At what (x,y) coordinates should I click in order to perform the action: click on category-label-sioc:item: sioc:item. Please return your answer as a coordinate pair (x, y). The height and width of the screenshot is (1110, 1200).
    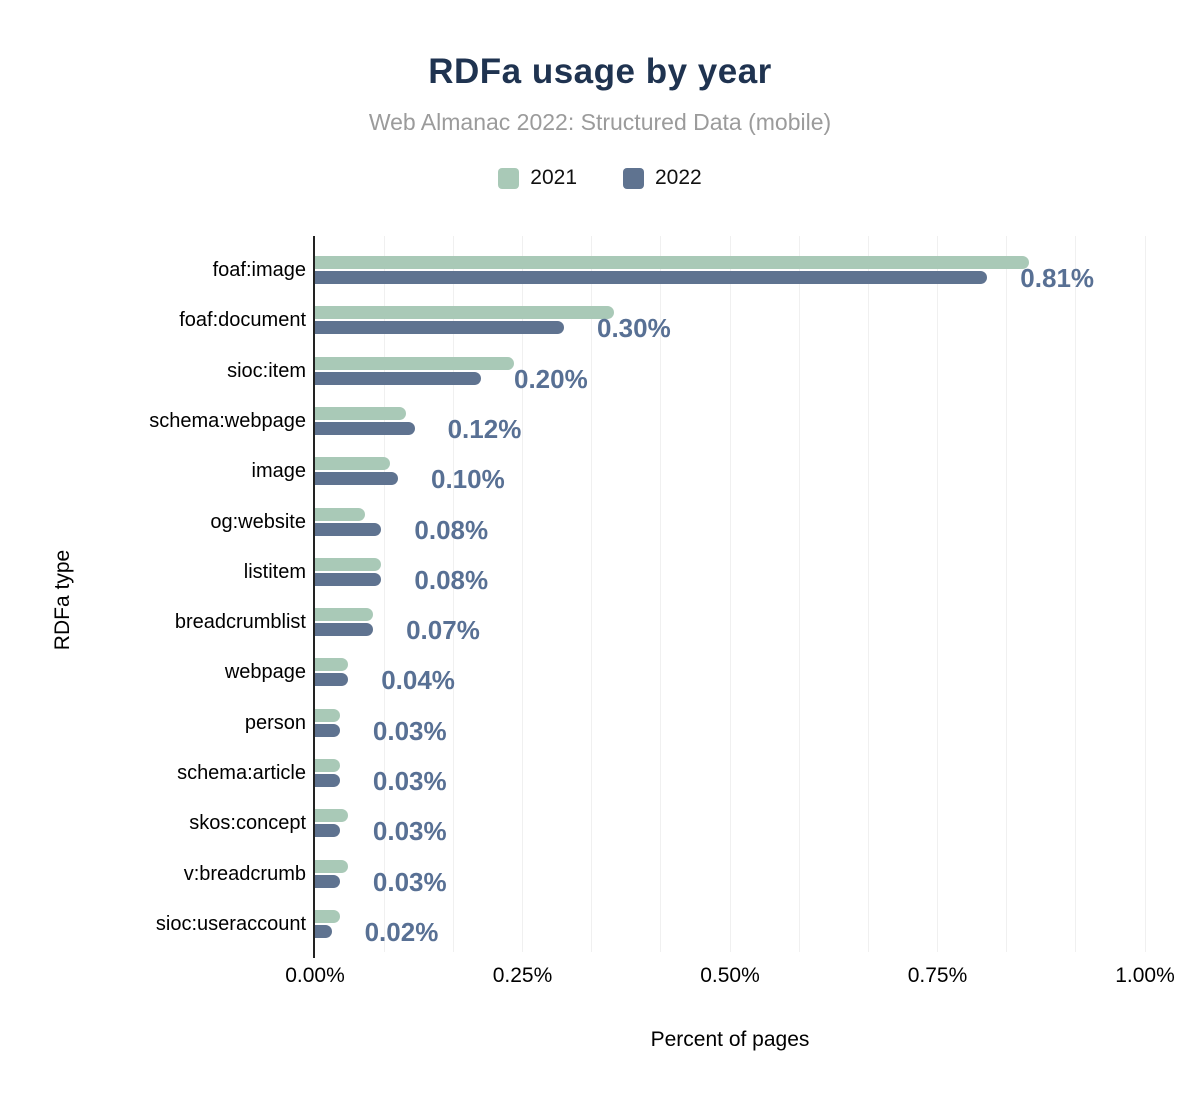
    Looking at the image, I should click on (266, 370).